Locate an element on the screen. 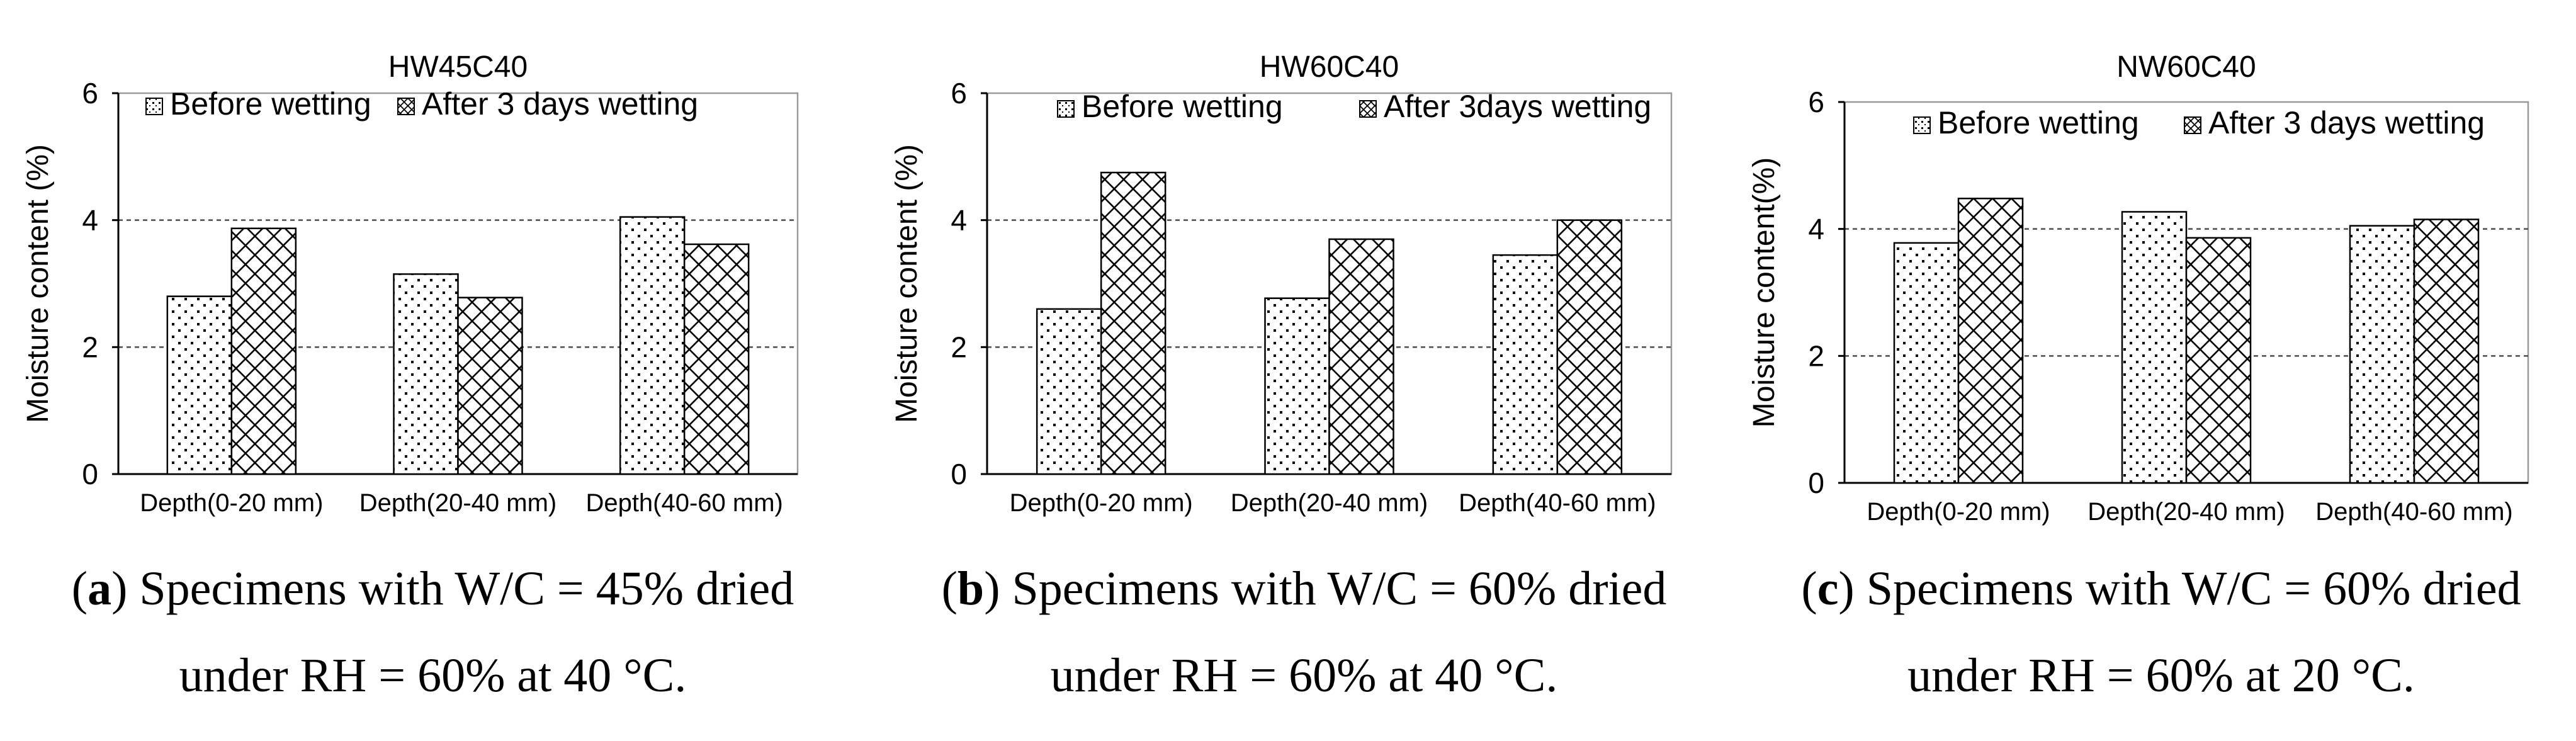 Image resolution: width=2576 pixels, height=741 pixels. chart-title: HW45C40 is located at coordinates (458, 67).